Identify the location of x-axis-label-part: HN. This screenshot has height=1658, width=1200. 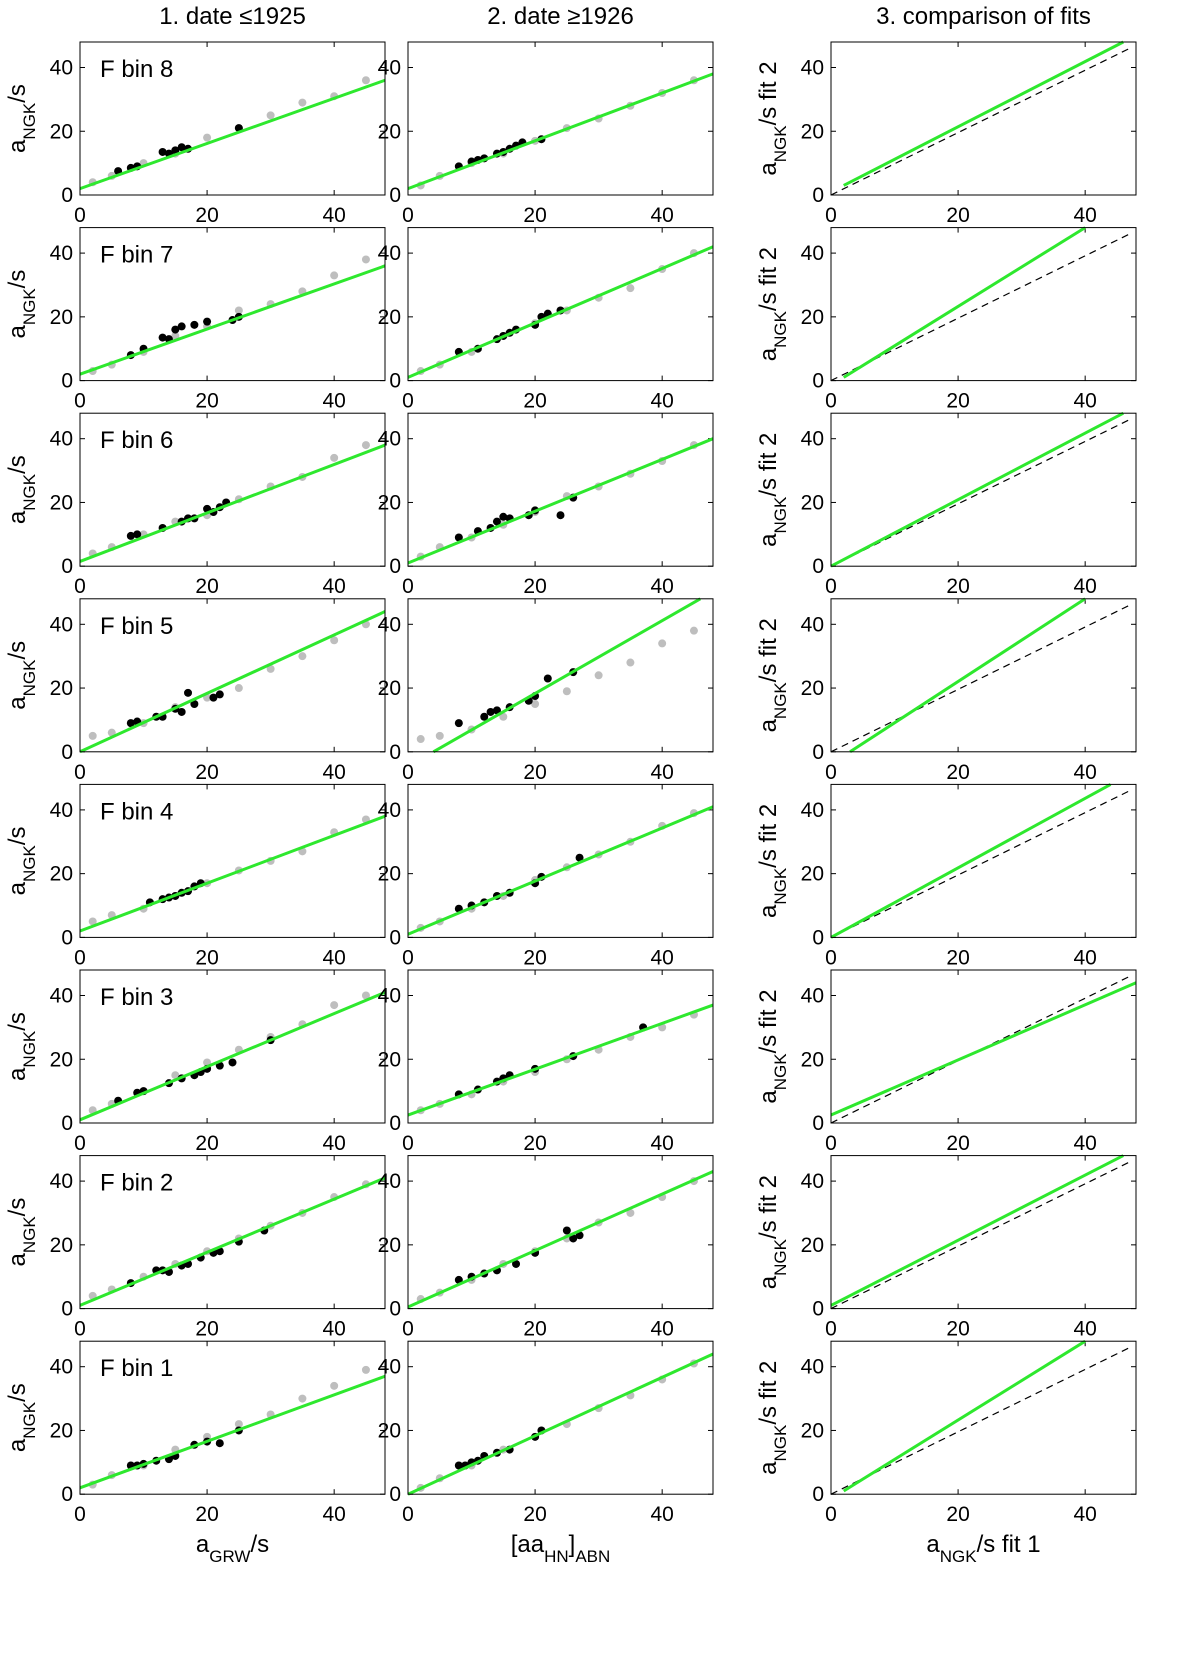
(556, 1556).